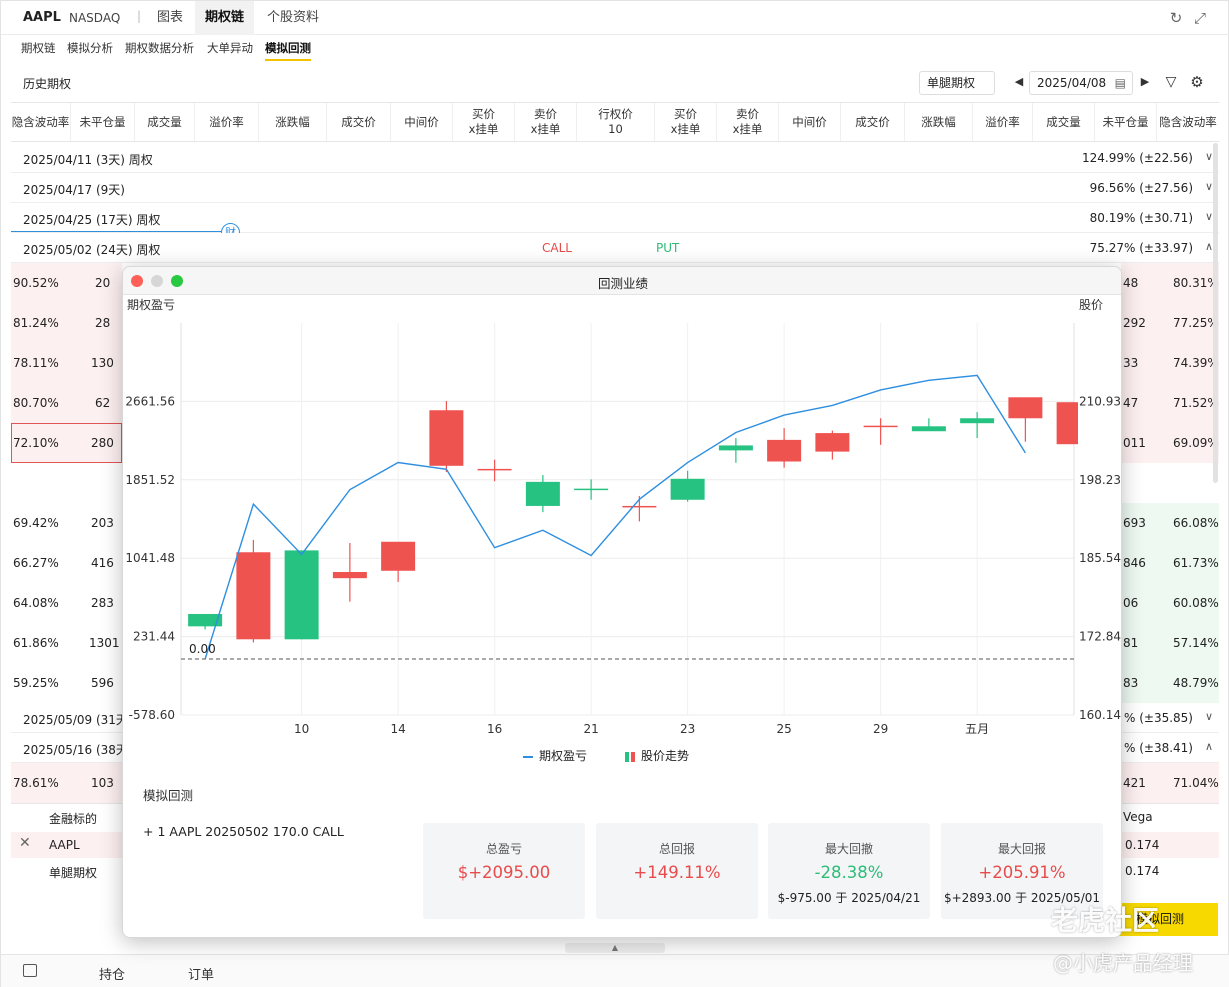 This screenshot has width=1229, height=987. I want to click on position-vega: 0.174, so click(1142, 845).